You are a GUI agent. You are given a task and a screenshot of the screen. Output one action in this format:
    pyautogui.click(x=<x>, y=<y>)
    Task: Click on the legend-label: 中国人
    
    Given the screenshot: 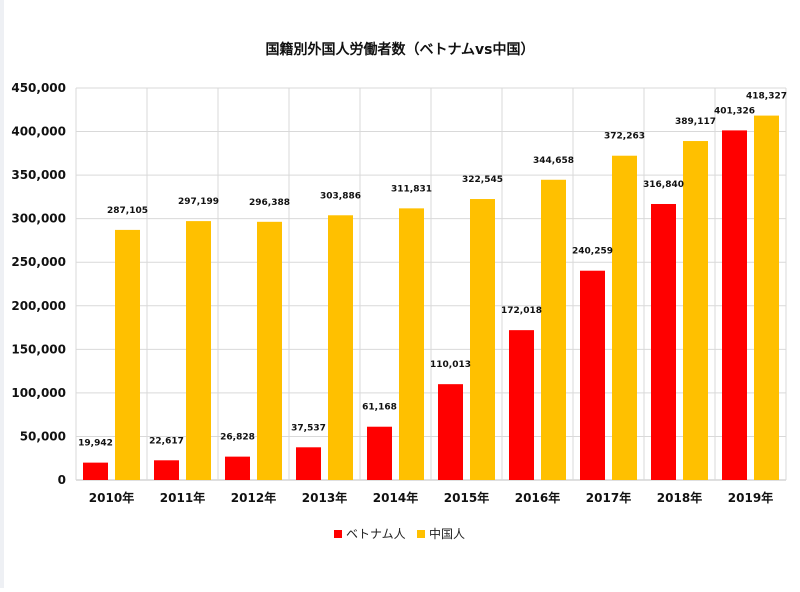 What is the action you would take?
    pyautogui.click(x=447, y=533)
    